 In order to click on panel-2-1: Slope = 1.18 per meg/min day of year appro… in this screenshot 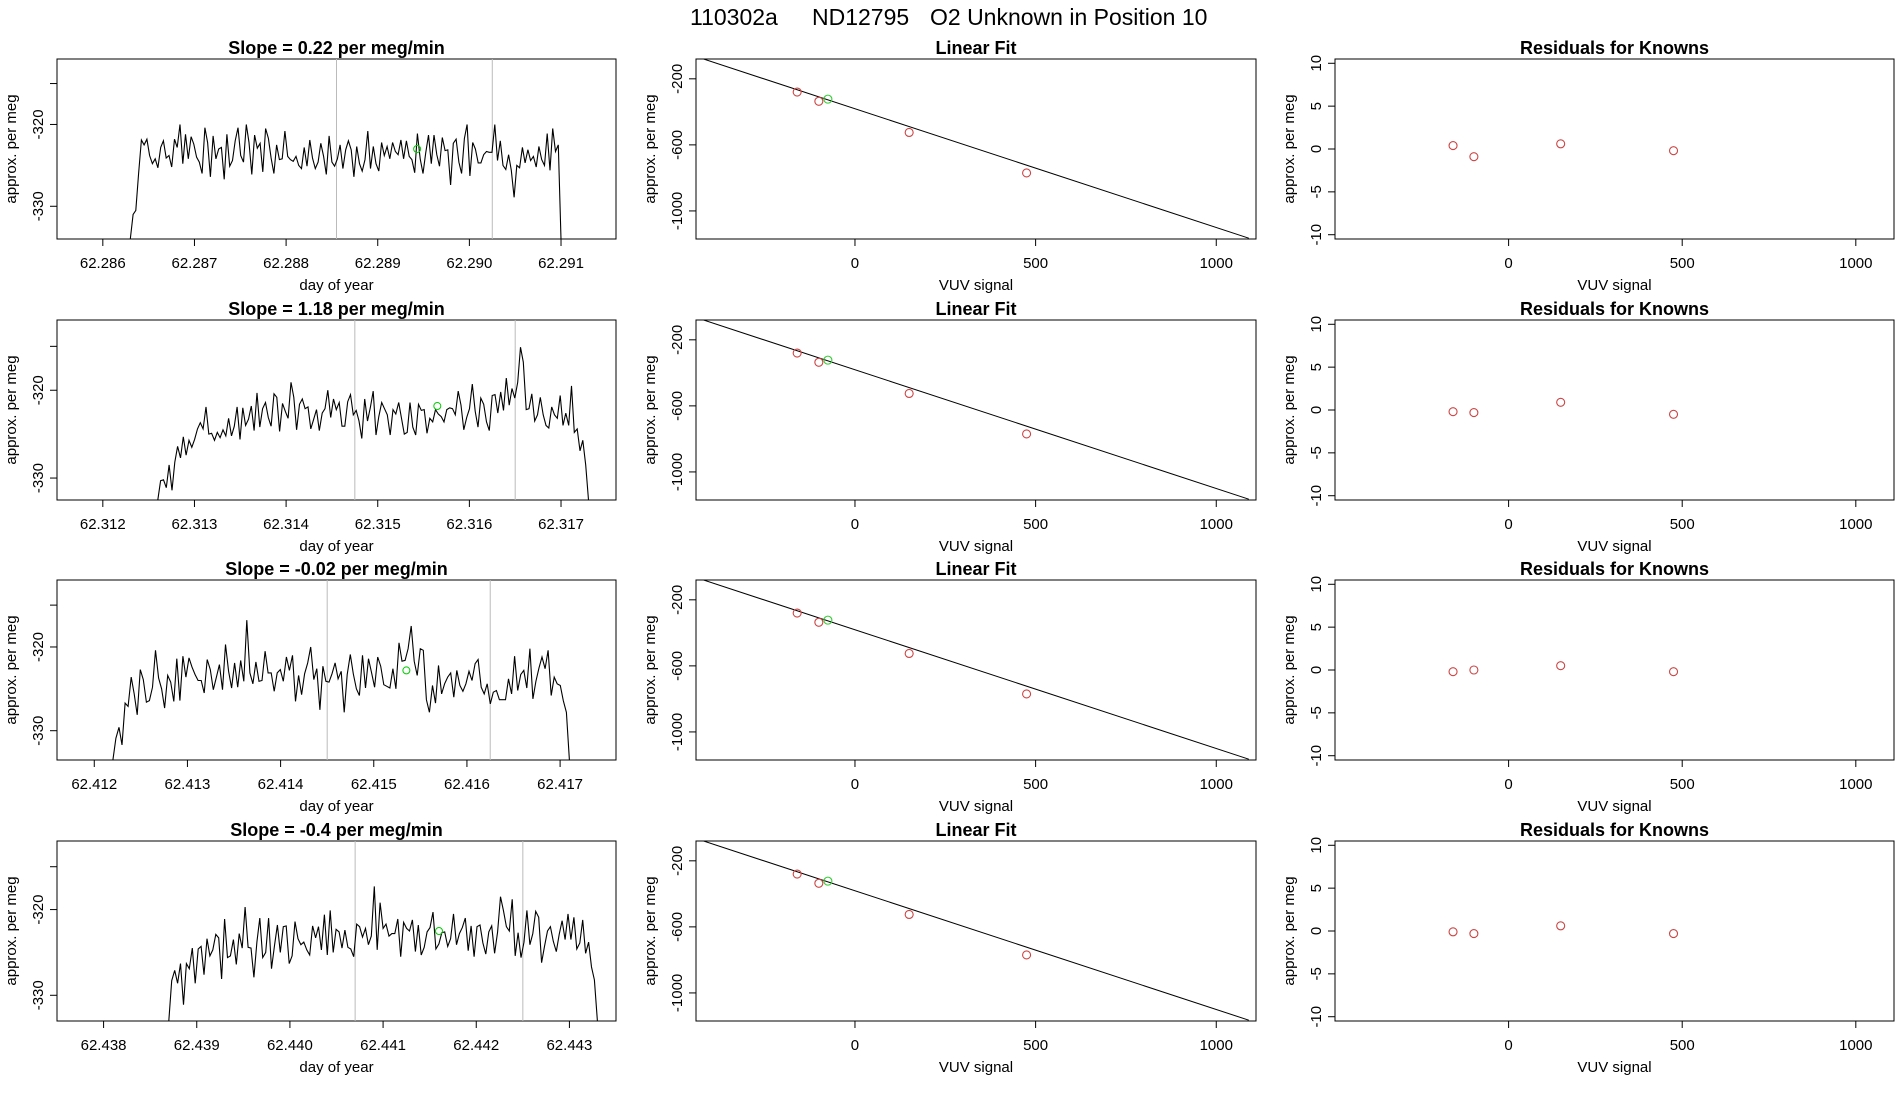, I will do `click(310, 427)`.